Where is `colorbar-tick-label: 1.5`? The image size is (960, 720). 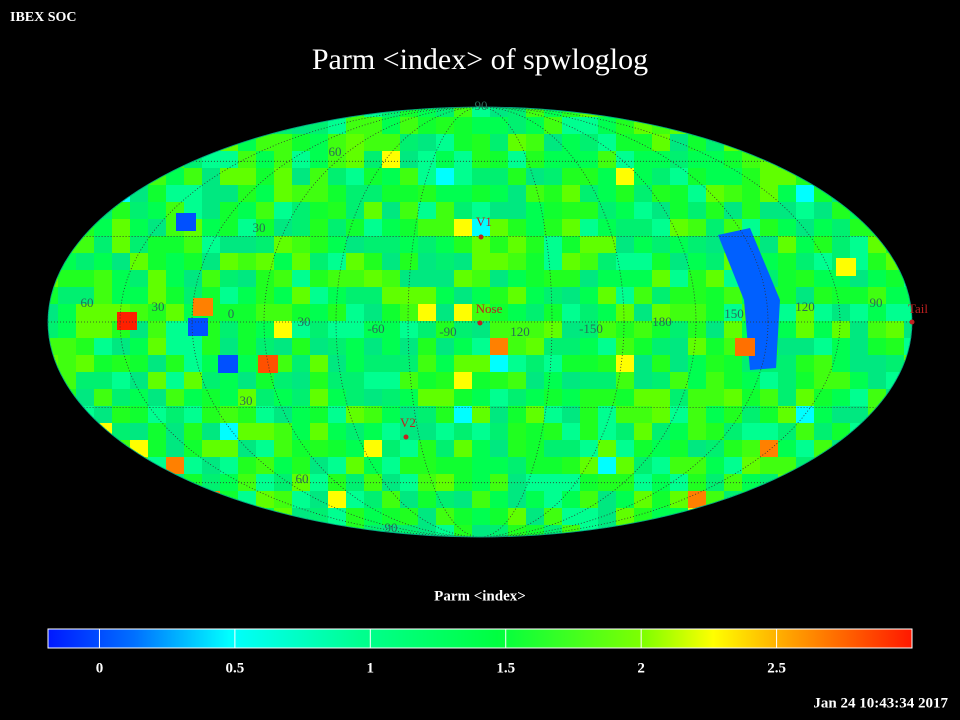
colorbar-tick-label: 1.5 is located at coordinates (505, 668).